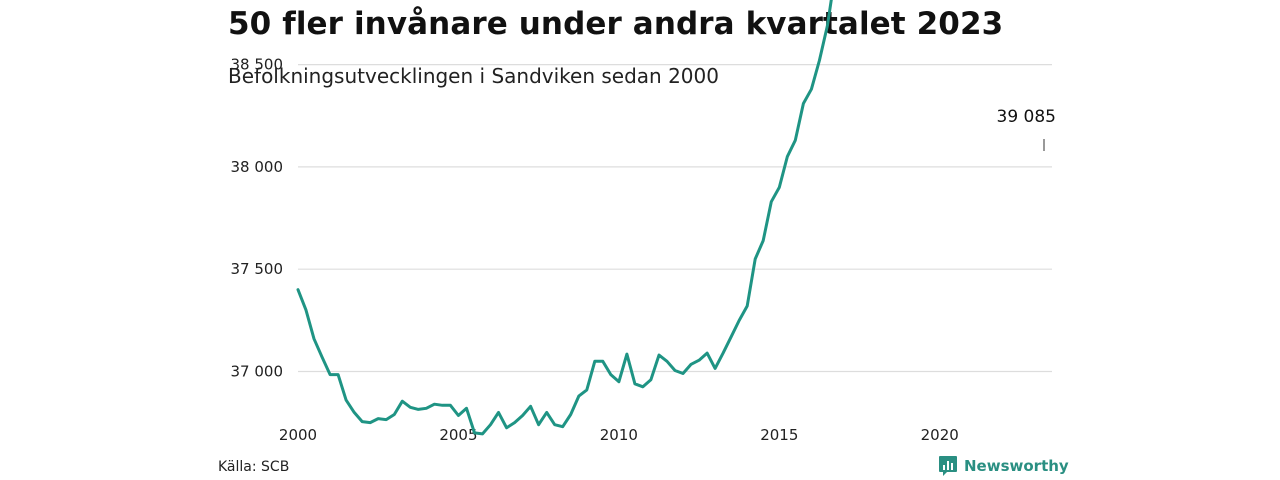 This screenshot has width=1280, height=480. Describe the element at coordinates (254, 467) in the screenshot. I see `source-note: Källa: SCB` at that location.